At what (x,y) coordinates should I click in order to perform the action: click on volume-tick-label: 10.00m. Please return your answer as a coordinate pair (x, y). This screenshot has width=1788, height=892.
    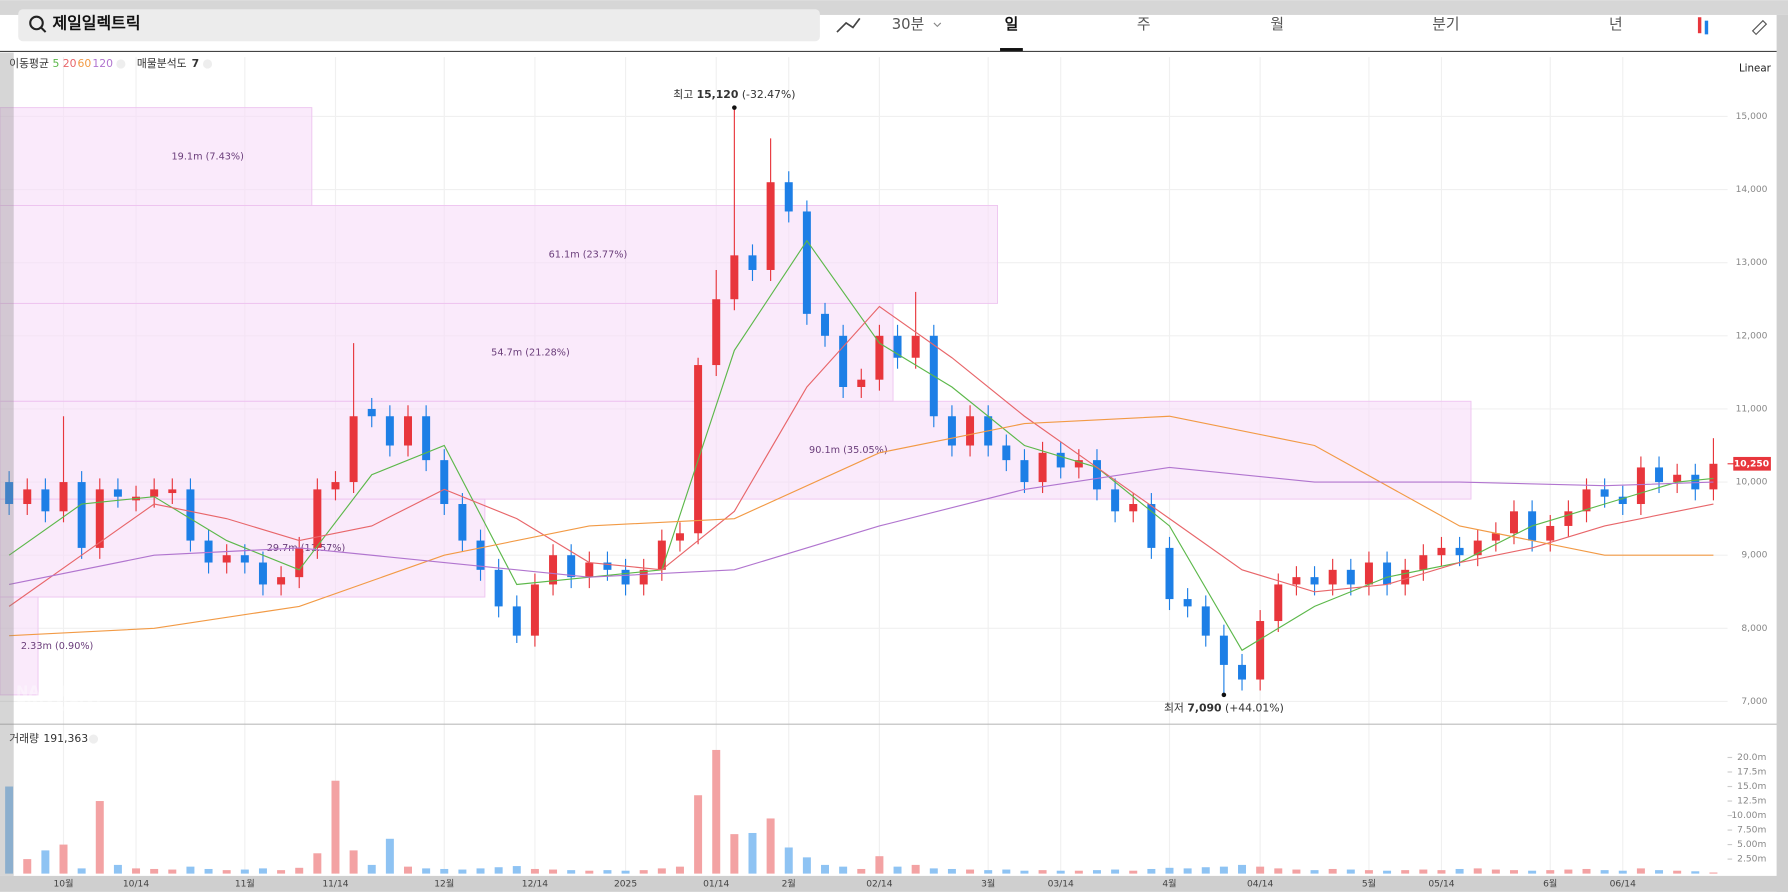
    Looking at the image, I should click on (1748, 816).